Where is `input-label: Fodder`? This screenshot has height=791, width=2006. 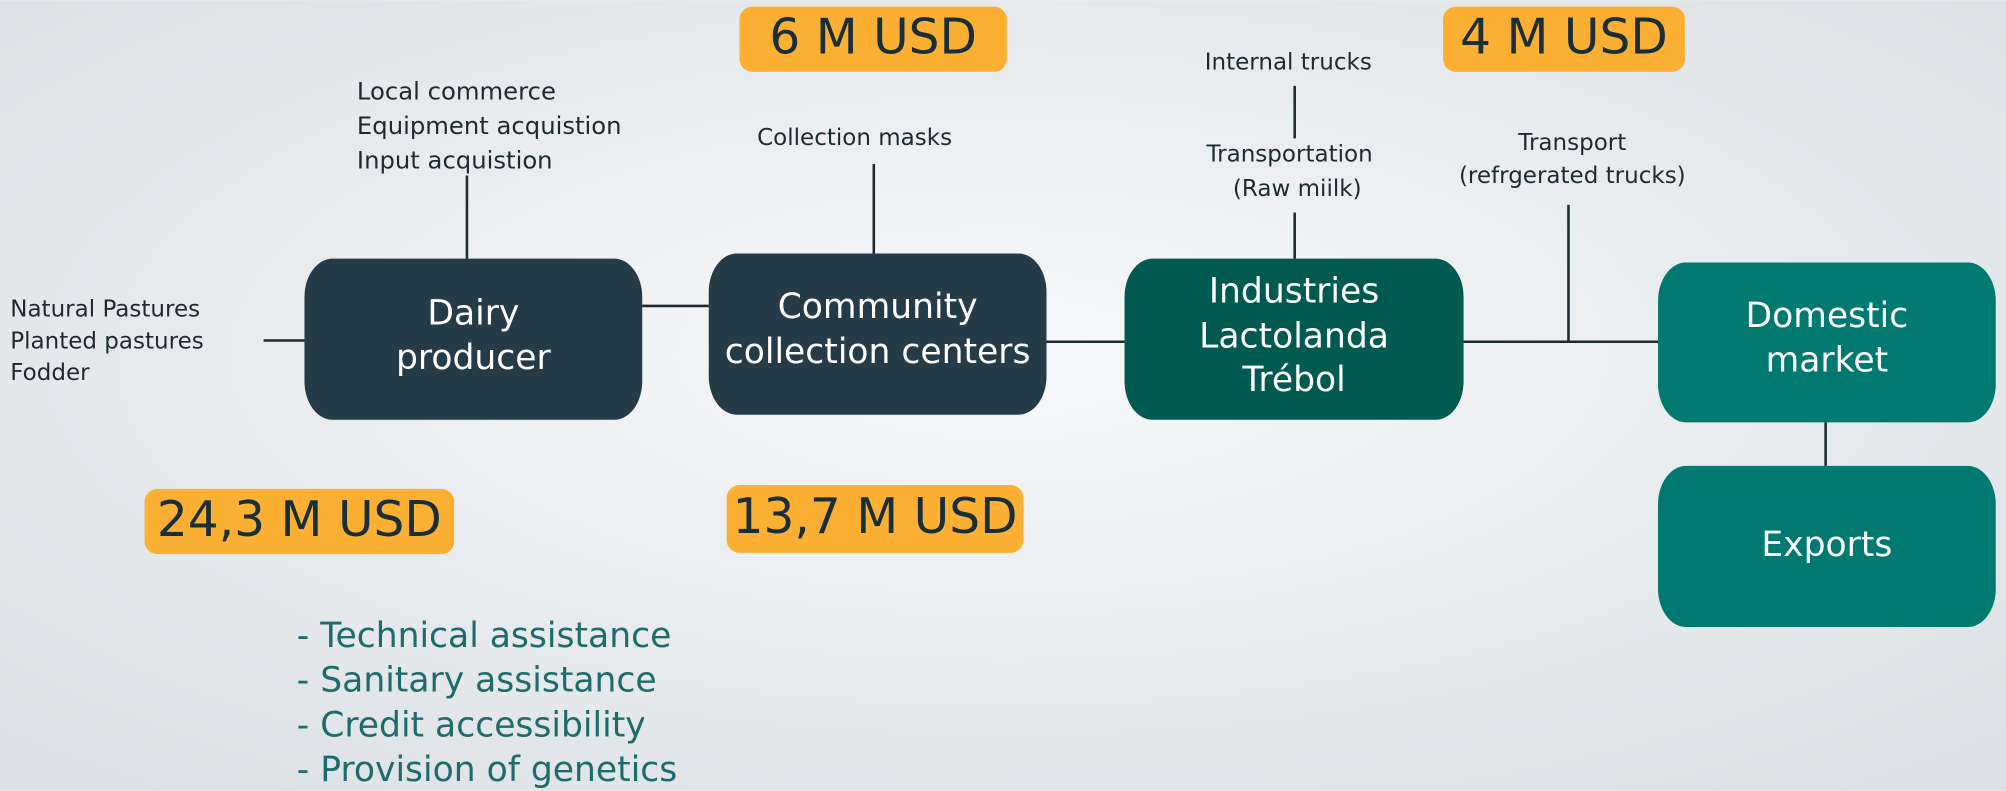 input-label: Fodder is located at coordinates (50, 373).